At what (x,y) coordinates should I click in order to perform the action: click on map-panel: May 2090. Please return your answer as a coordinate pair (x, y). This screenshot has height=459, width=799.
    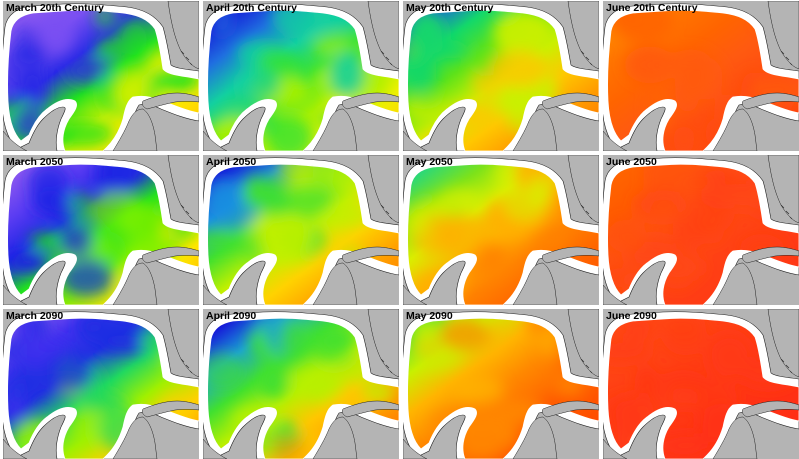
    Looking at the image, I should click on (501, 384).